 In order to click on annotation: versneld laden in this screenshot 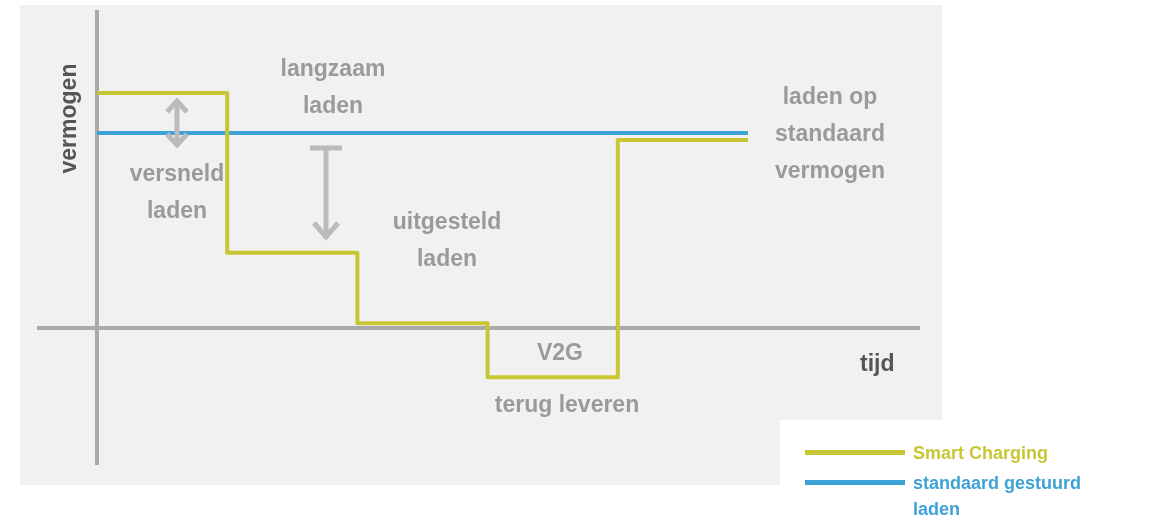, I will do `click(177, 192)`.